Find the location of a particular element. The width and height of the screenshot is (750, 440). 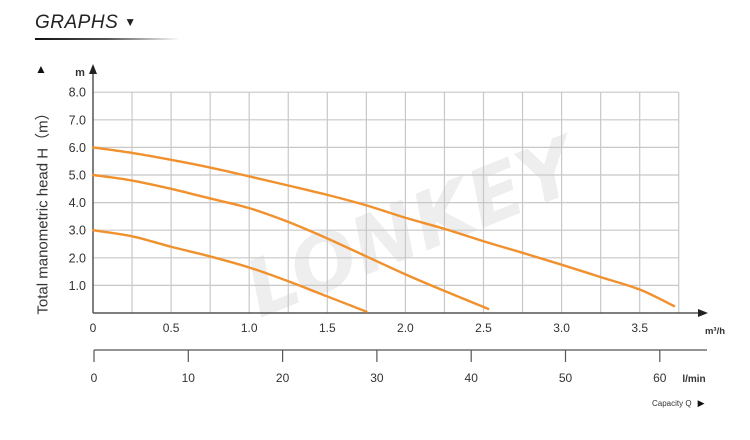

lmin-tick-label: 50 is located at coordinates (566, 378).